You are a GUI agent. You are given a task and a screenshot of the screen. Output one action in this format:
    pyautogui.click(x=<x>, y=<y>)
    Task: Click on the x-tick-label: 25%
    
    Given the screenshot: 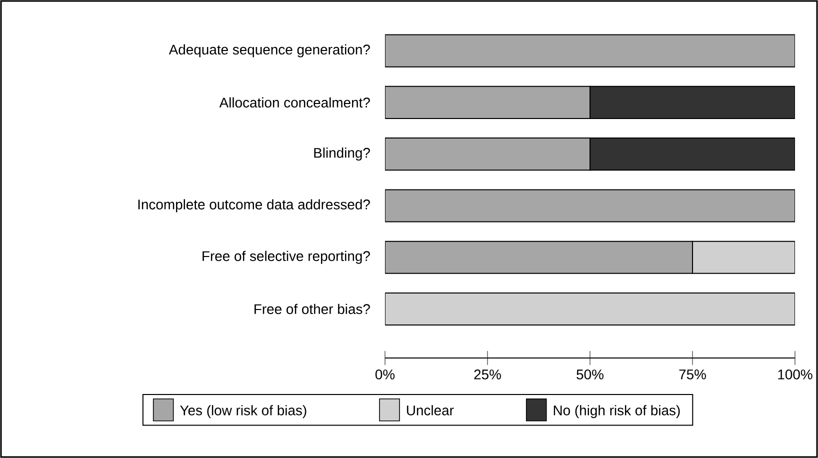 What is the action you would take?
    pyautogui.click(x=487, y=375)
    